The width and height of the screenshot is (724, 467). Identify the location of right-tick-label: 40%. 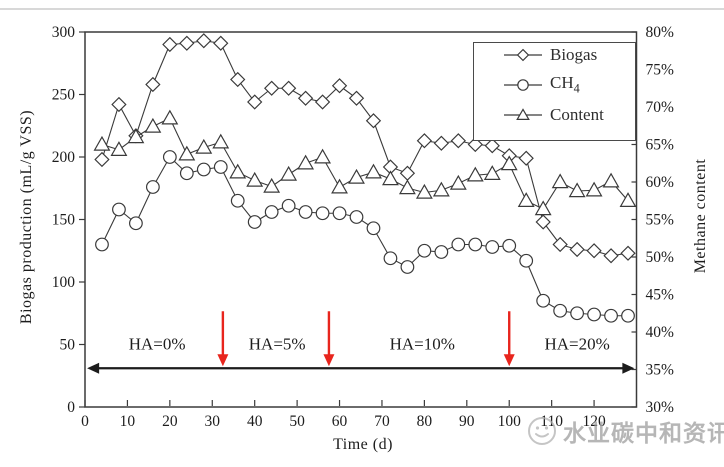
(660, 332).